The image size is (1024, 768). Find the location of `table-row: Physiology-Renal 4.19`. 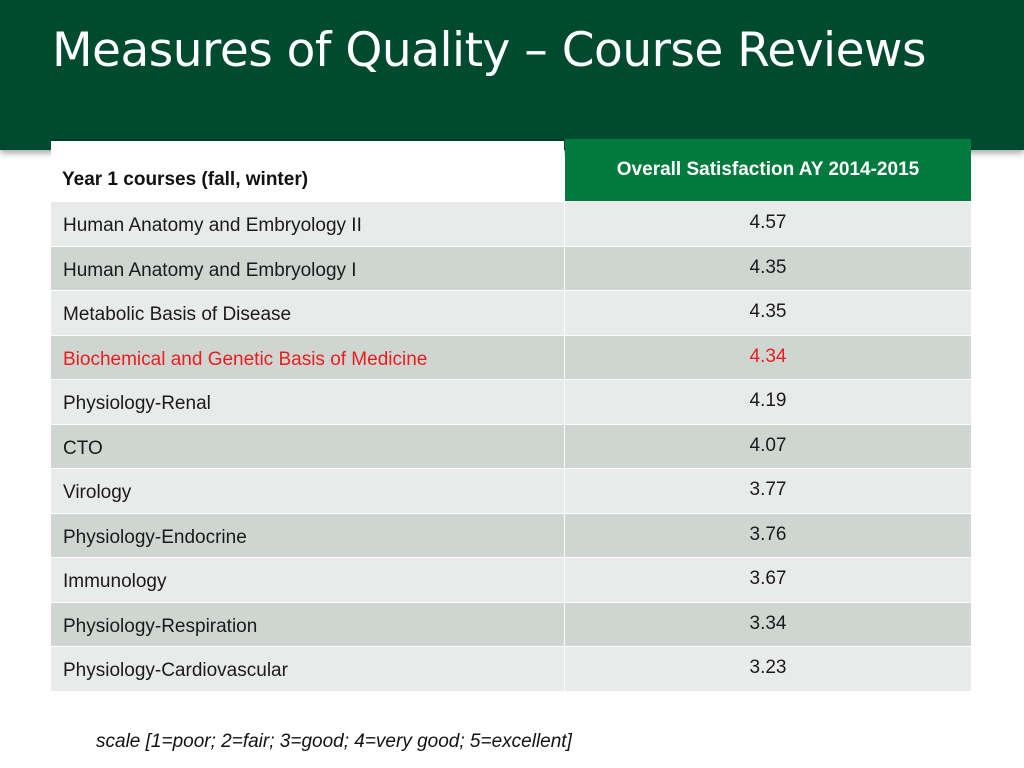

table-row: Physiology-Renal 4.19 is located at coordinates (511, 401).